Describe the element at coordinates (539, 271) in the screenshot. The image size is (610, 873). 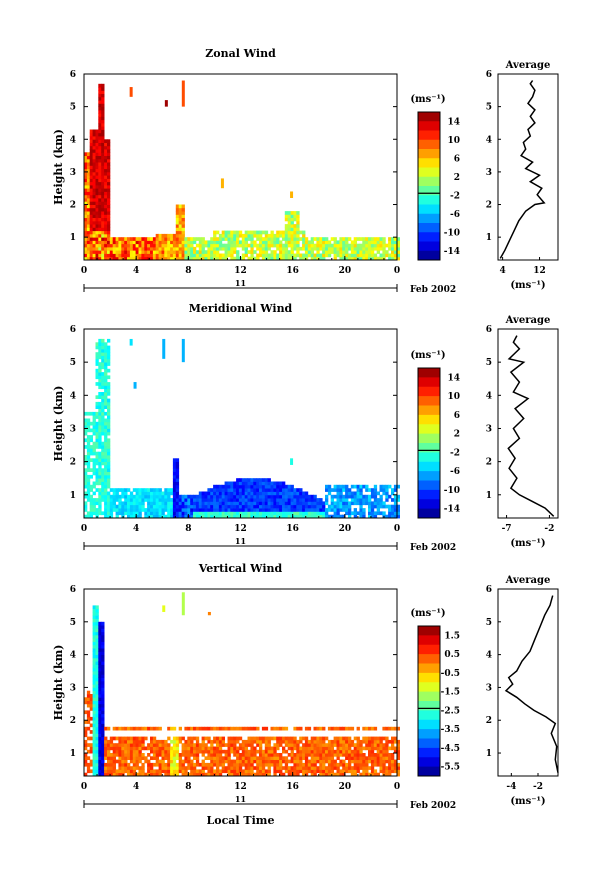
I see `profile-x-tick-label: 12` at that location.